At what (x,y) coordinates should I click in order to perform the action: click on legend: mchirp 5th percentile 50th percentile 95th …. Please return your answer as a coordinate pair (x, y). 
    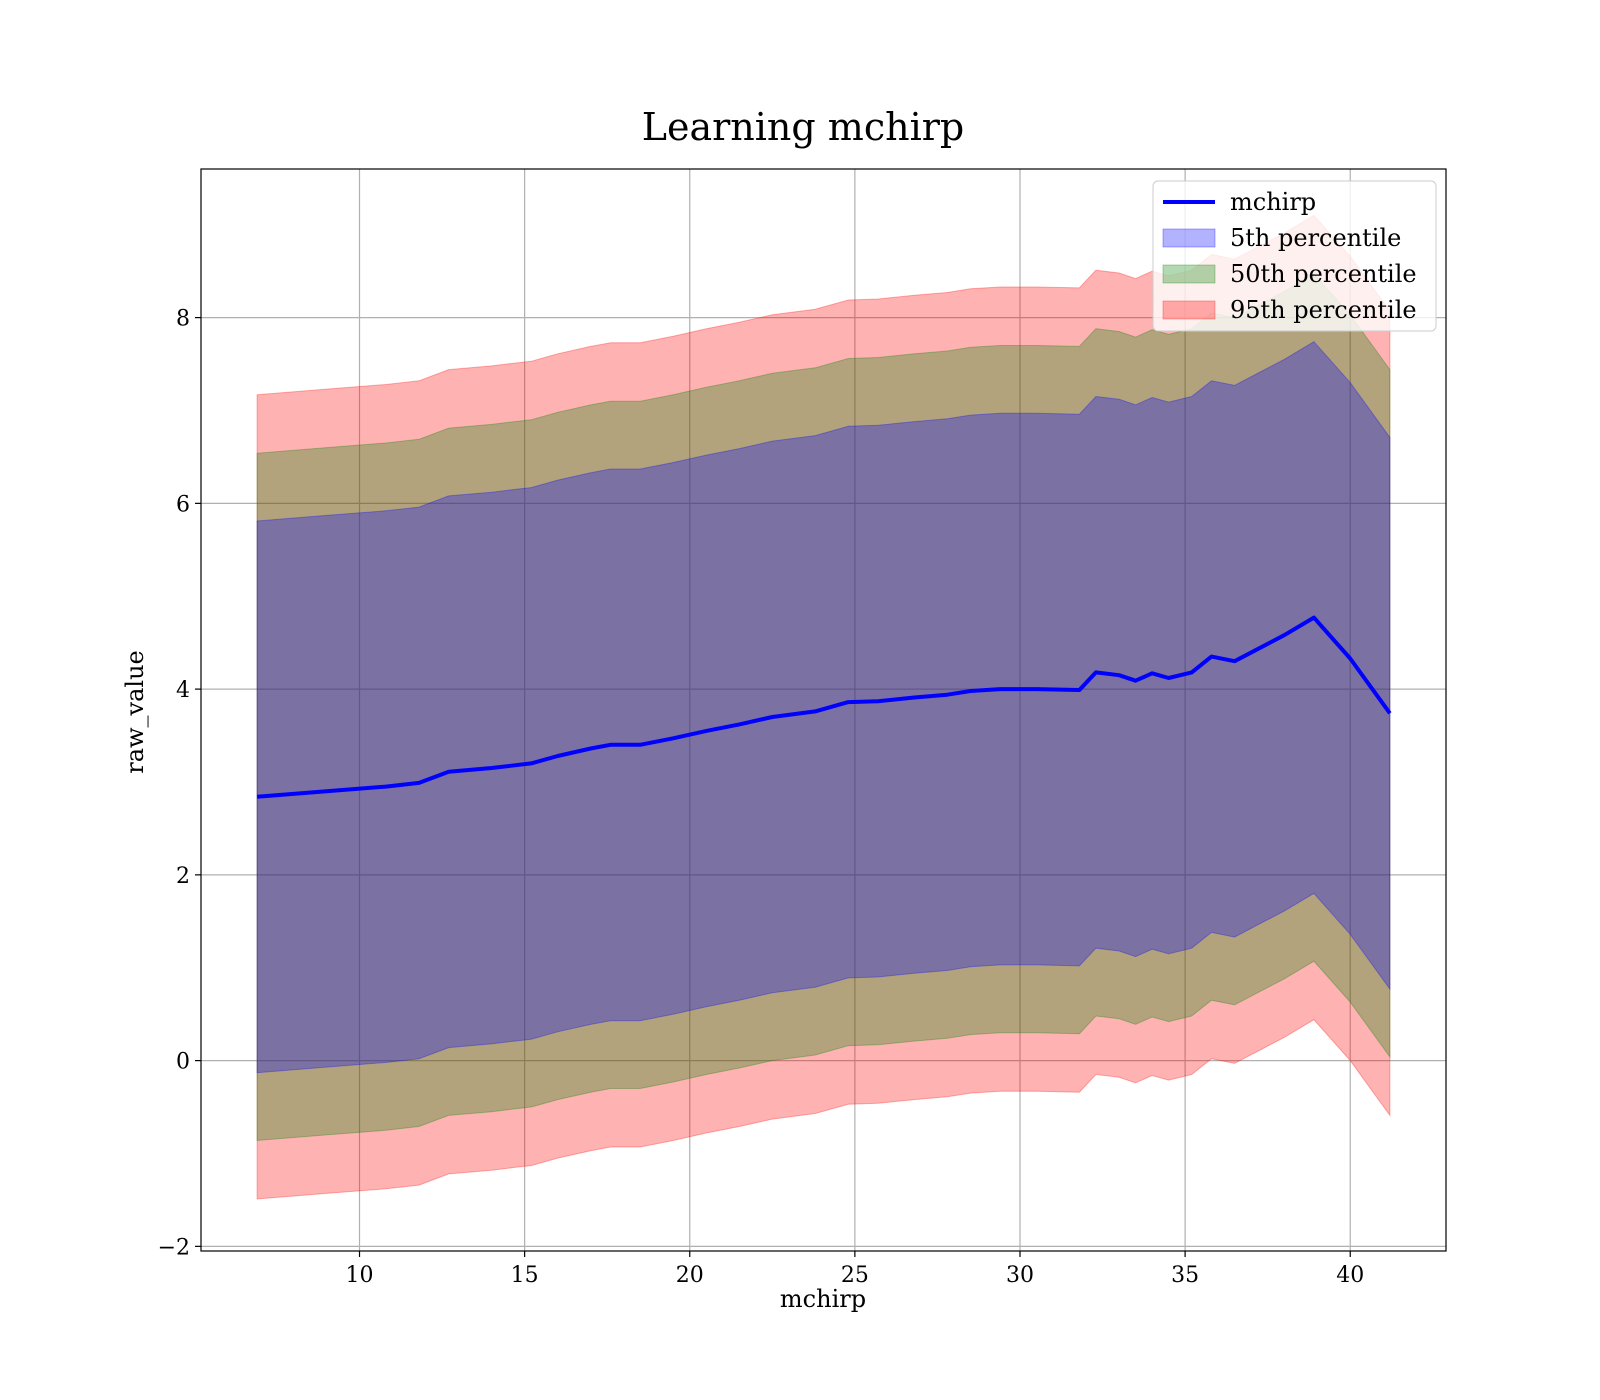
    Looking at the image, I should click on (1294, 256).